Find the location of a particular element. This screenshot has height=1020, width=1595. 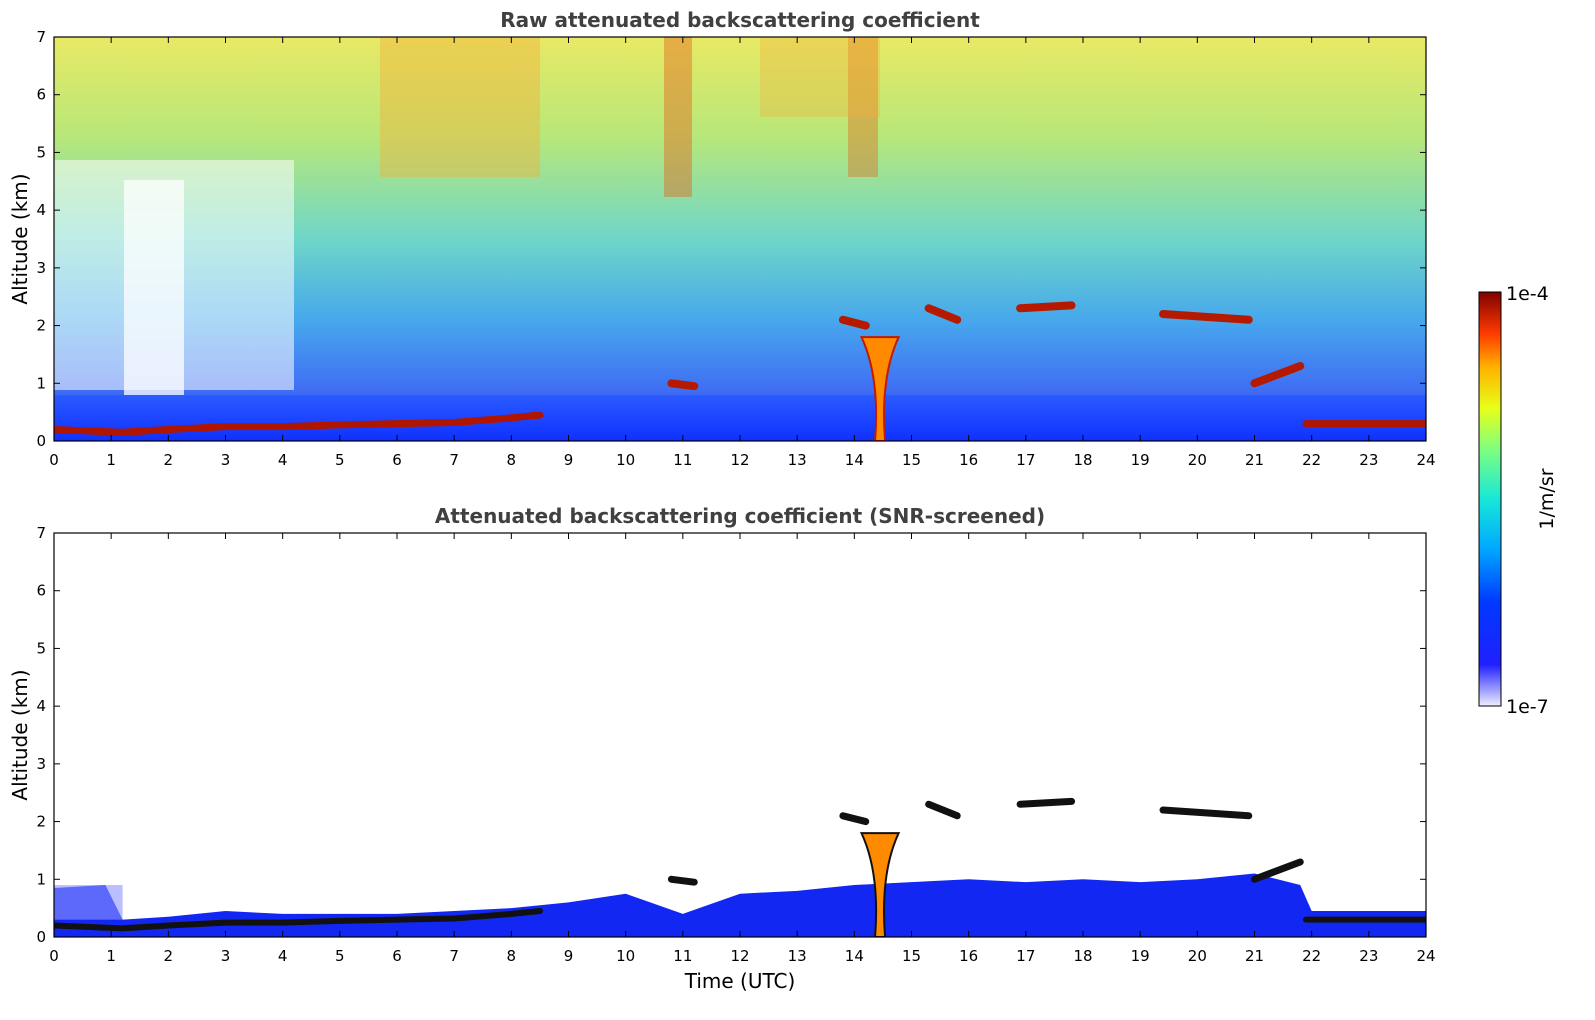

colorbar-min-label: 1e-7 is located at coordinates (1527, 707).